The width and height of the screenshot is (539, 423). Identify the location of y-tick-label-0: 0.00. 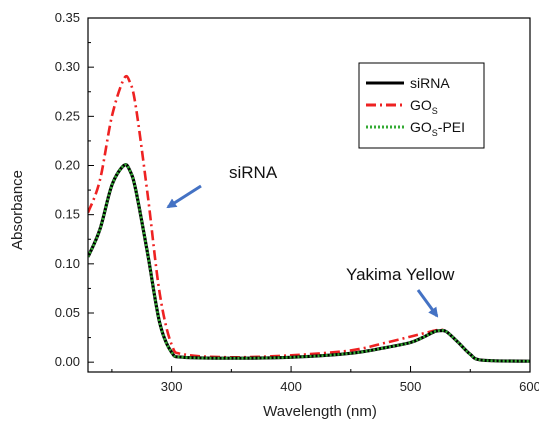
(67, 361).